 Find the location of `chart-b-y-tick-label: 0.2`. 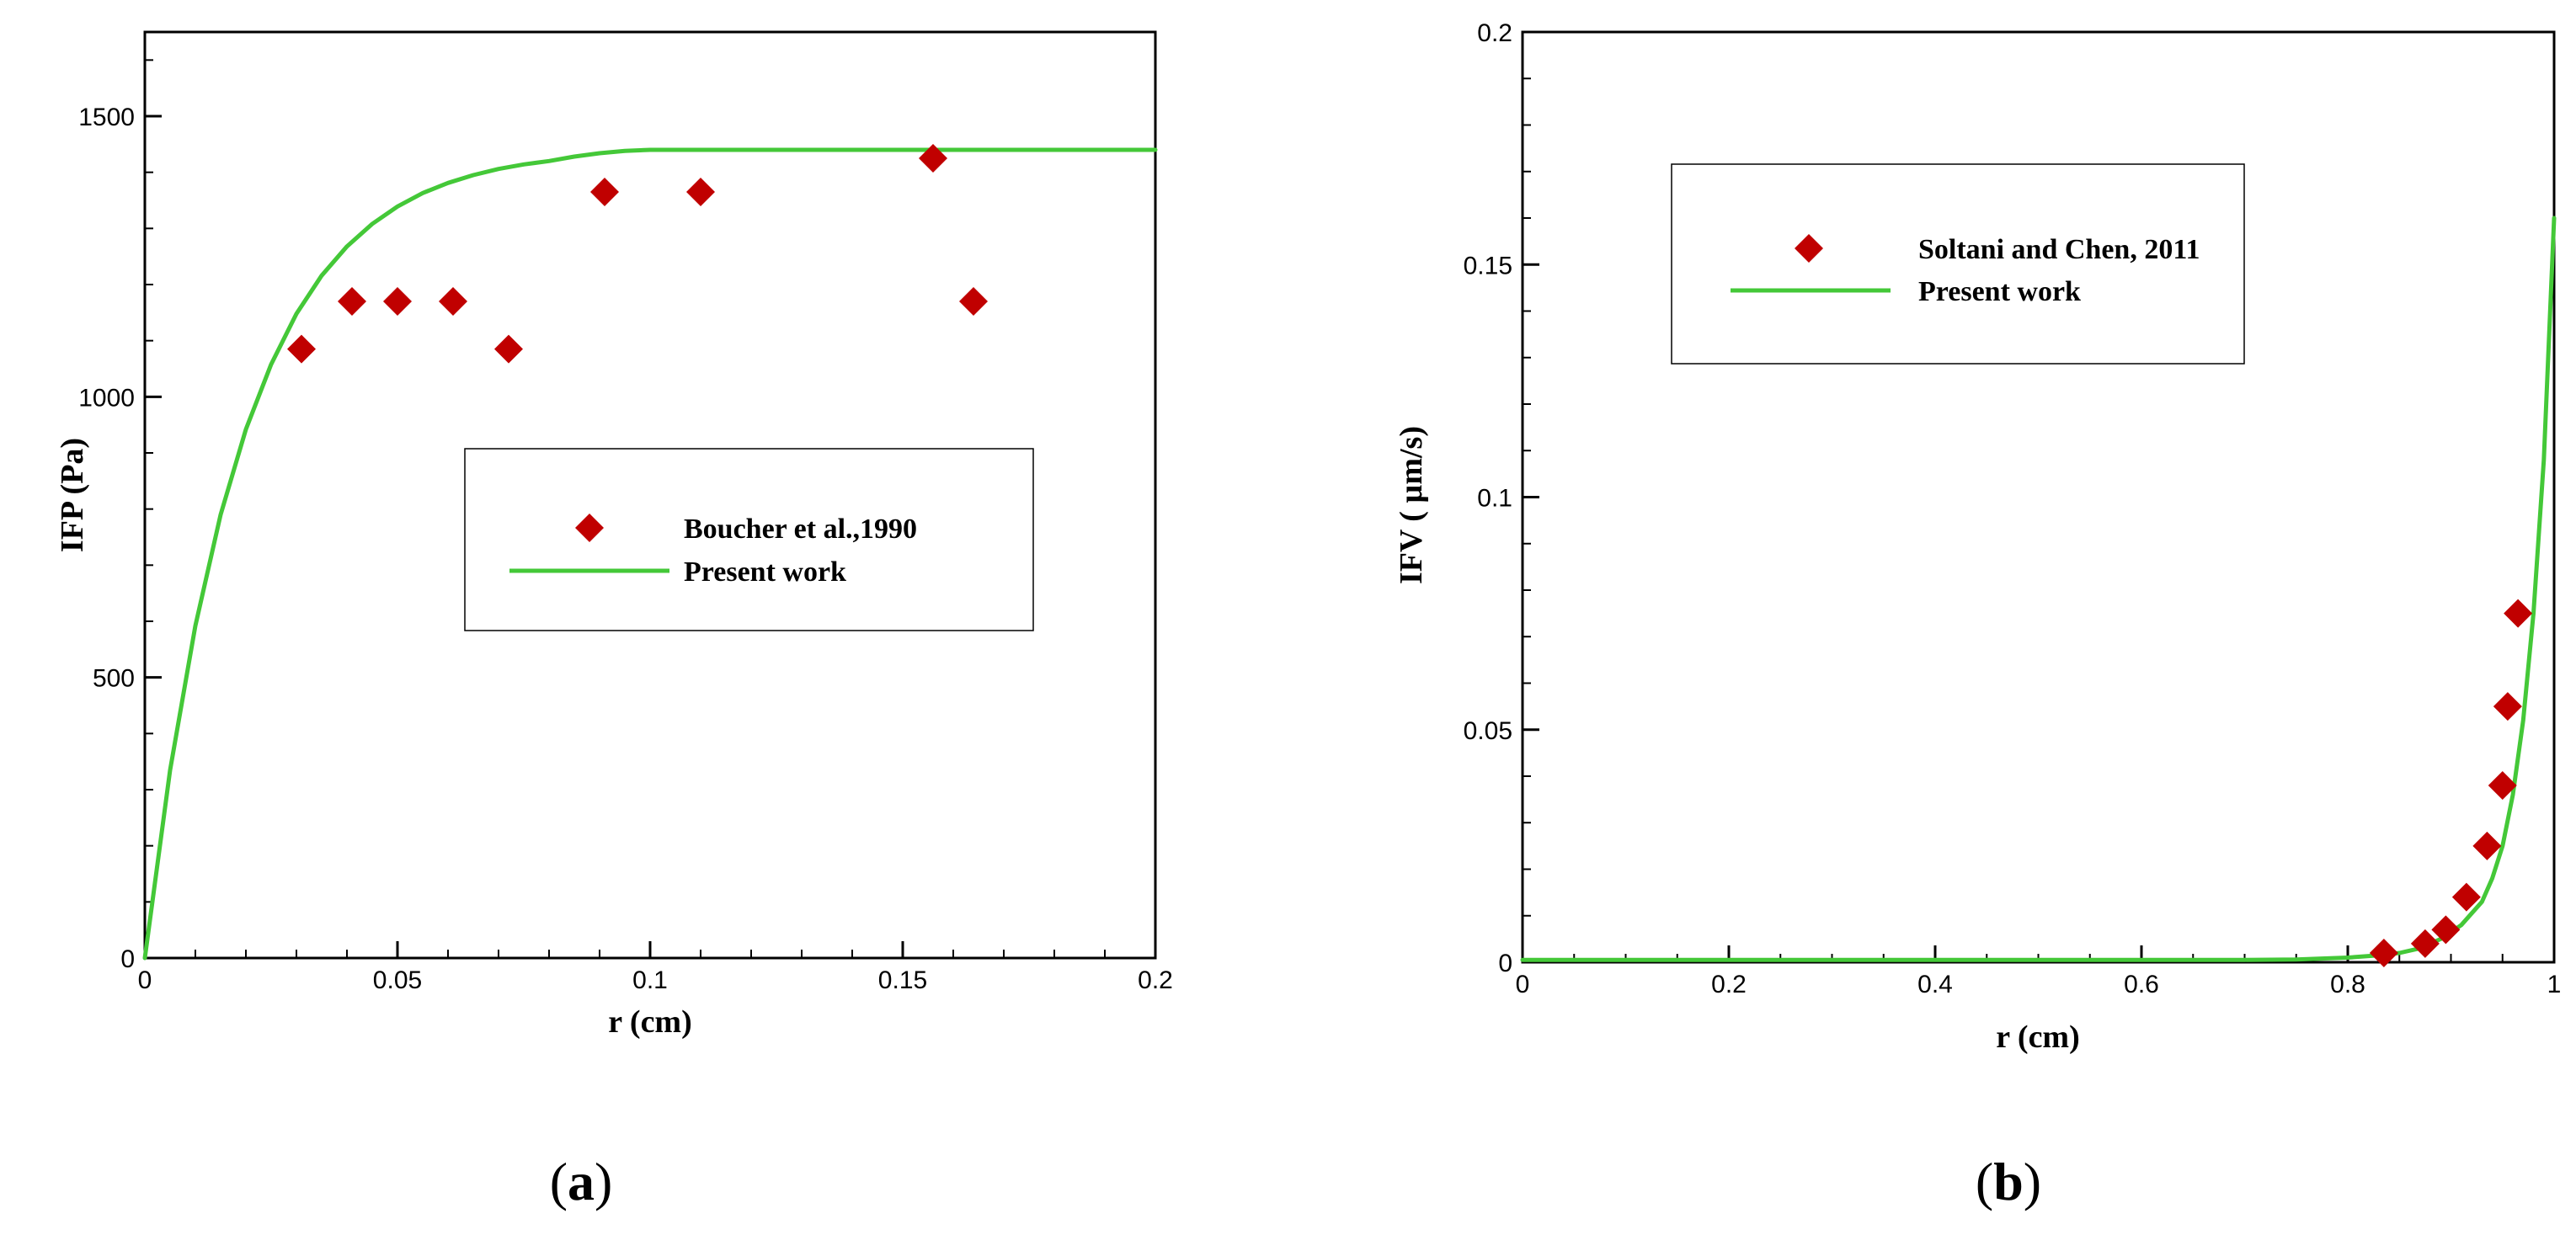

chart-b-y-tick-label: 0.2 is located at coordinates (1494, 33).